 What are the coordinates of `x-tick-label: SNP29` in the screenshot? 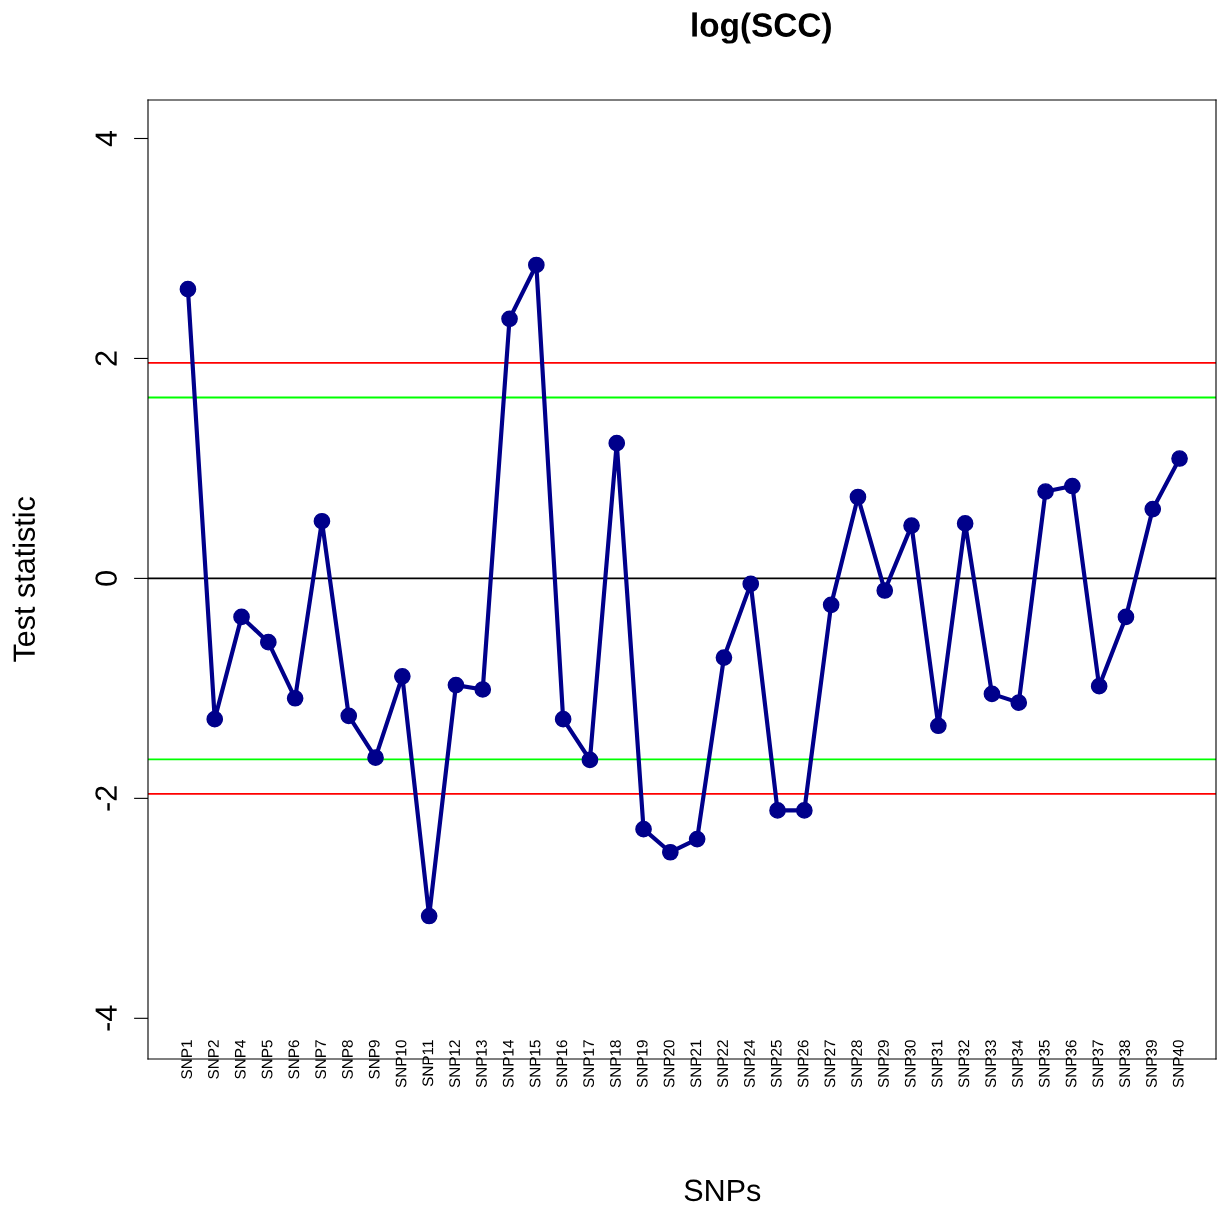 It's located at (883, 1064).